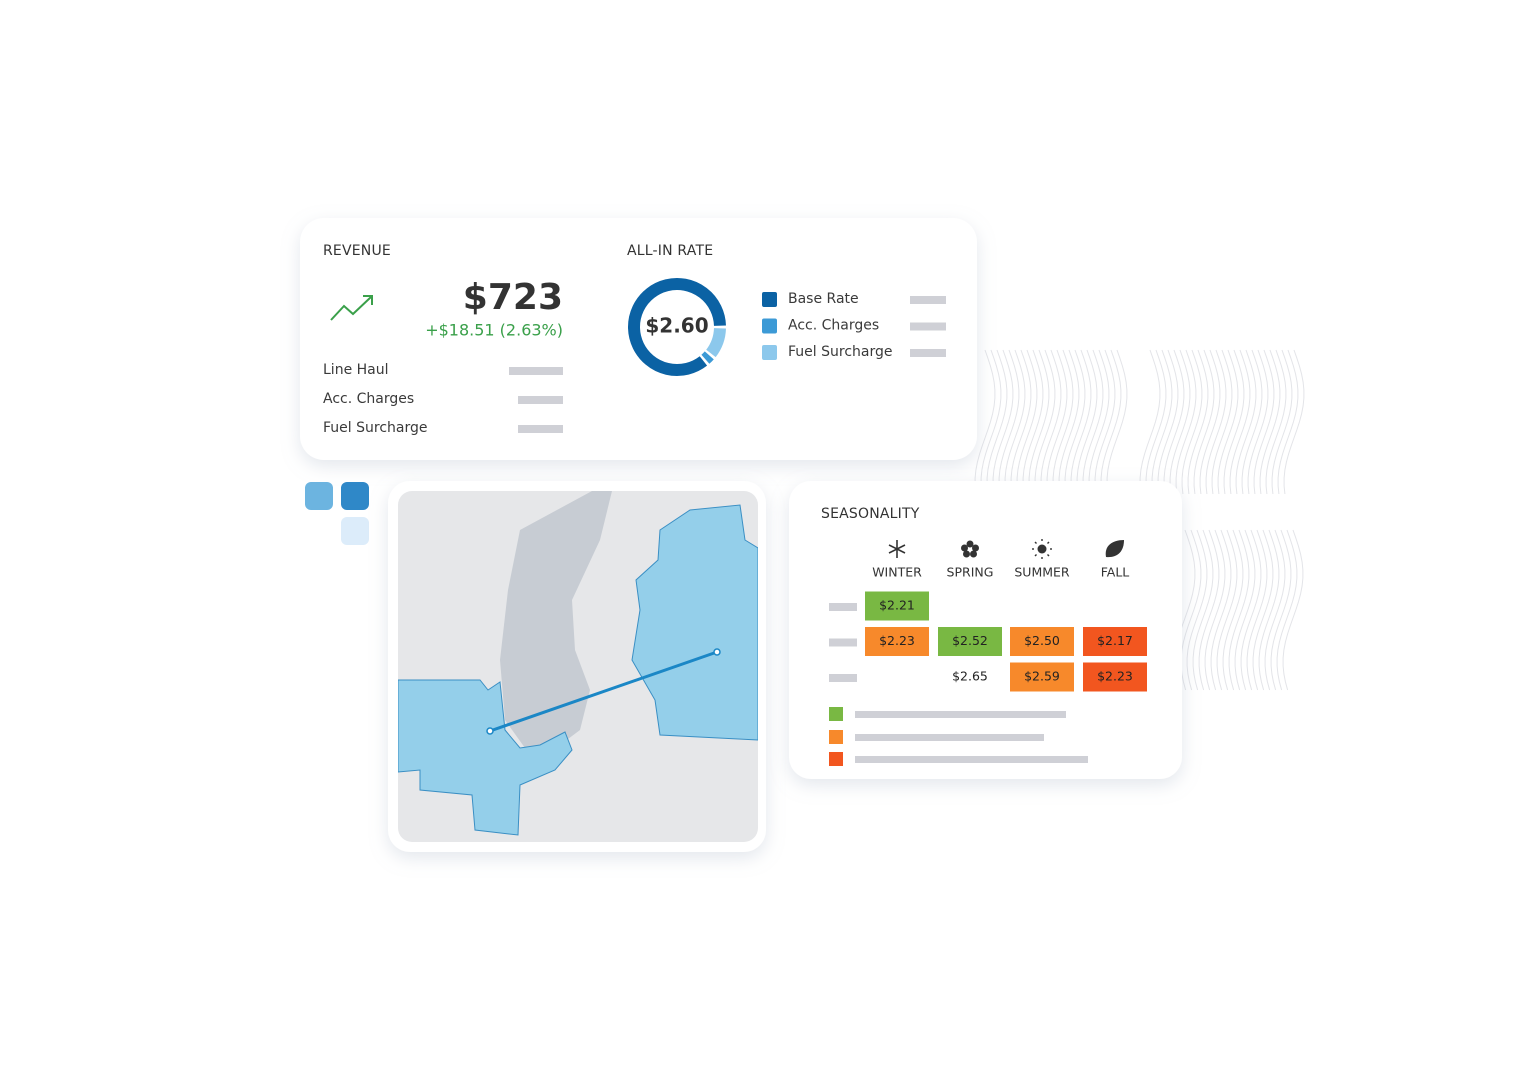  What do you see at coordinates (357, 251) in the screenshot?
I see `revenue-title: REVENUE` at bounding box center [357, 251].